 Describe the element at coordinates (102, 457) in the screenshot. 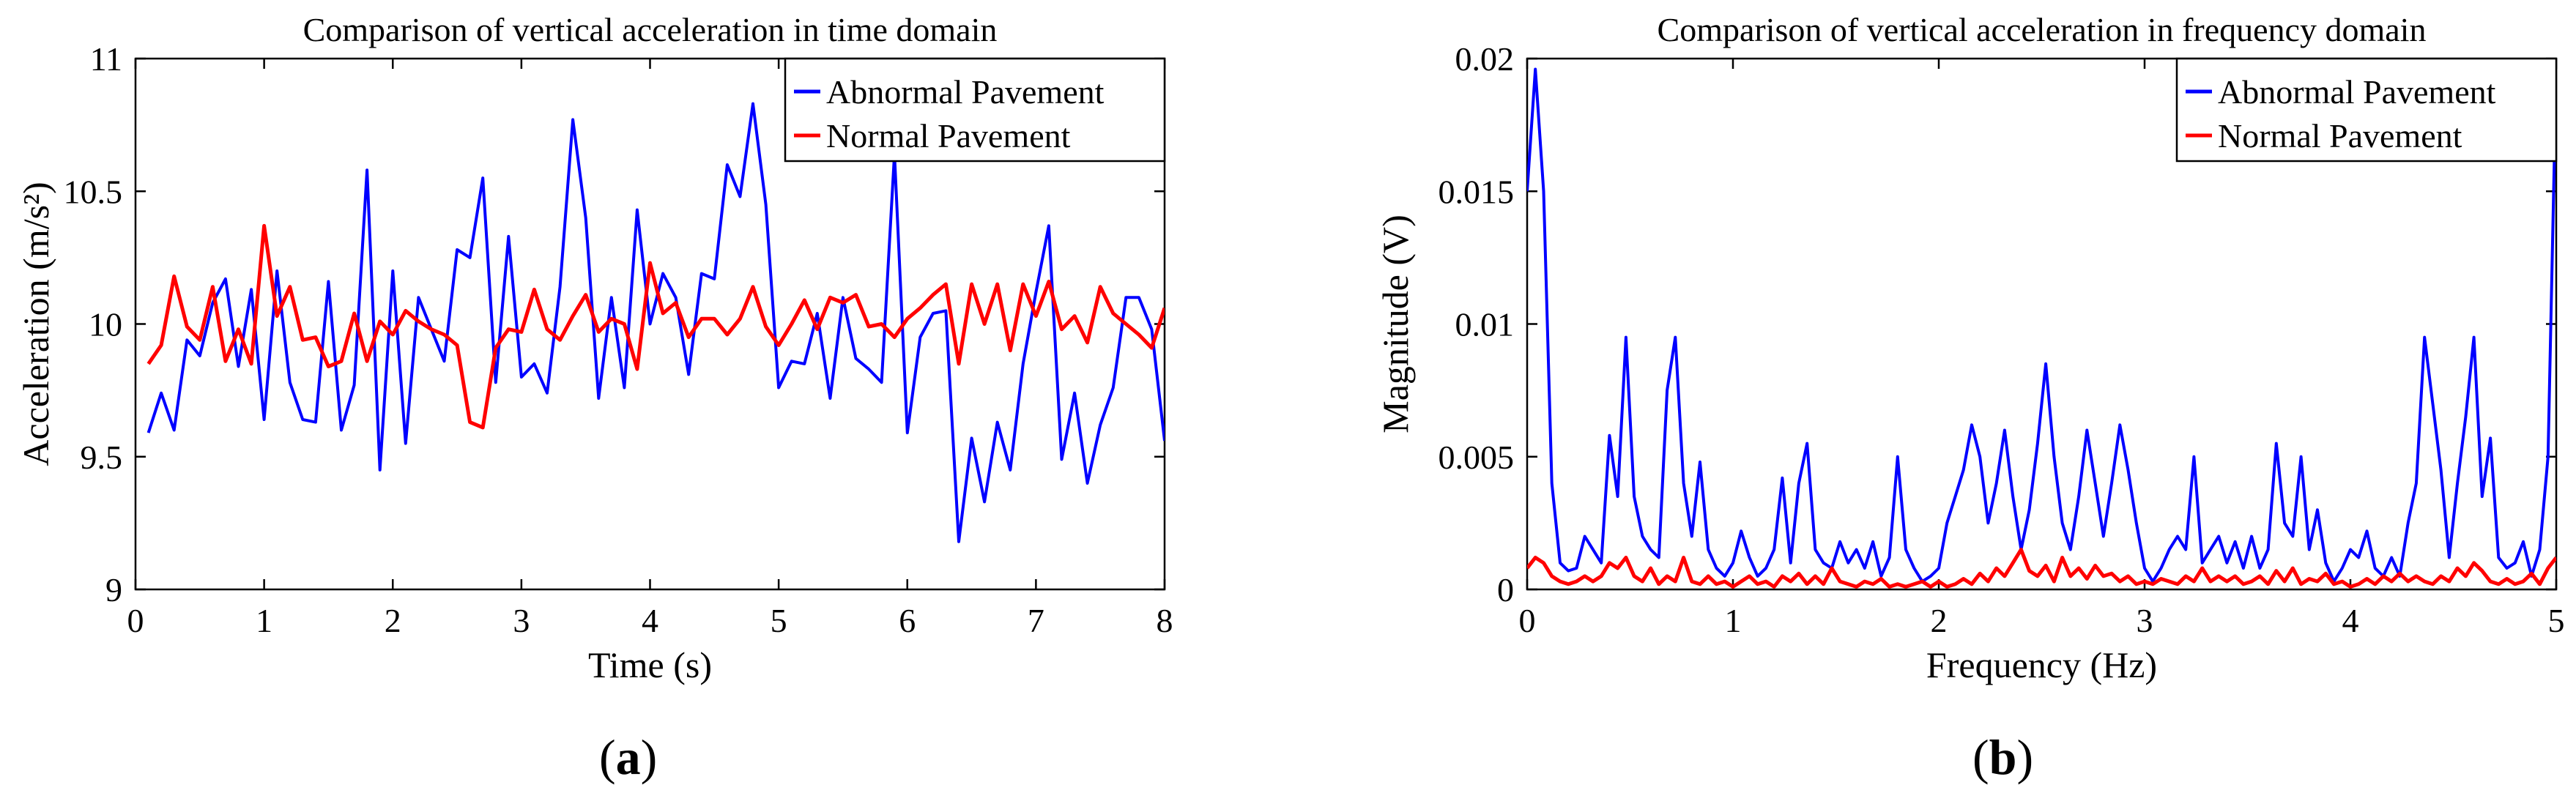

I see `y-tick-label: 9.5` at that location.